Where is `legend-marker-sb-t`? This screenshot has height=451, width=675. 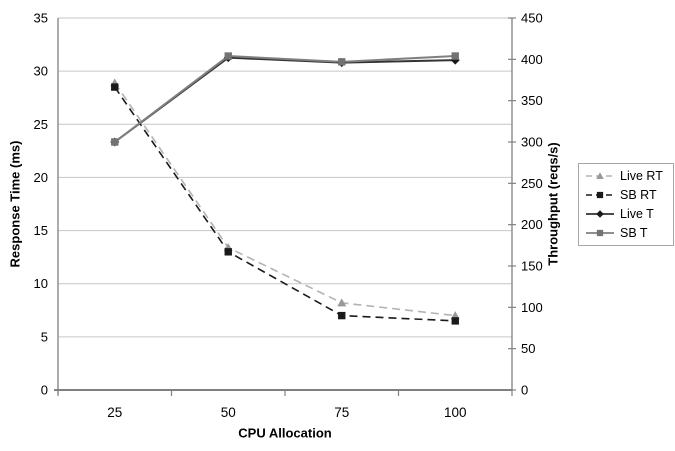 legend-marker-sb-t is located at coordinates (600, 233).